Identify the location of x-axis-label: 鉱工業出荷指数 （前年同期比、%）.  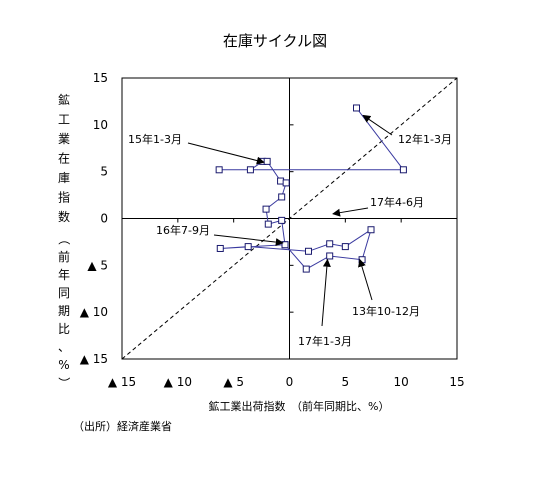
(299, 406).